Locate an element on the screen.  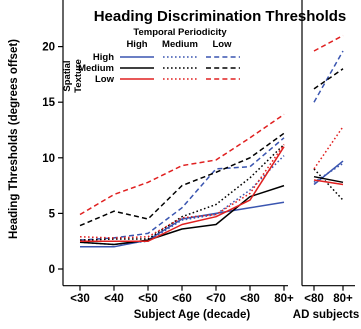
series-high-texture-medium-periodicity-ad is located at coordinates (328, 172).